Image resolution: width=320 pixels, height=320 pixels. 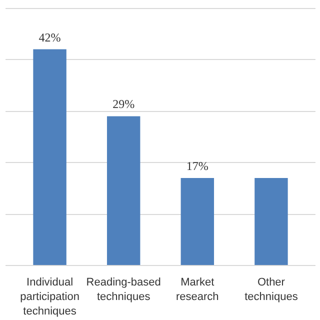 I want to click on x-tick-label: Market research, so click(x=197, y=289).